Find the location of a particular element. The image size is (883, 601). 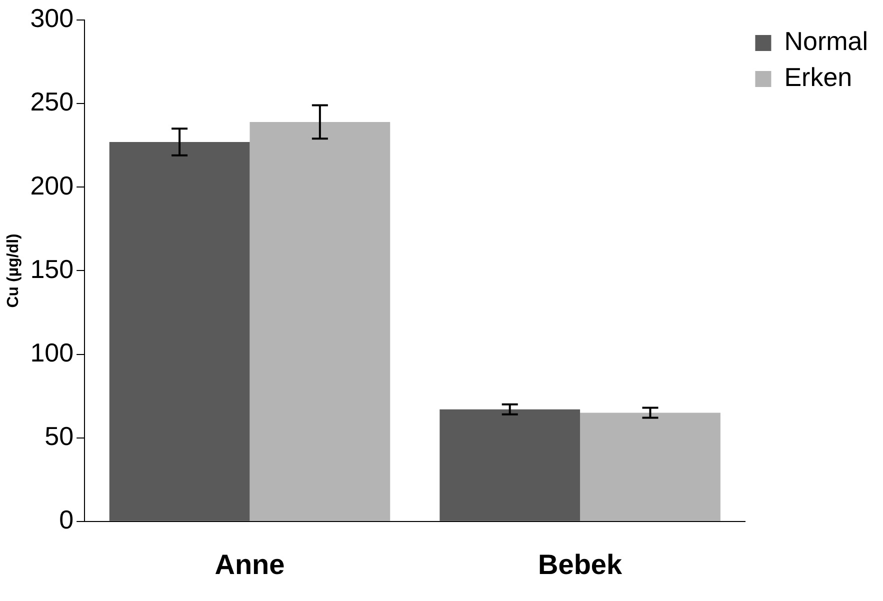

y-tick-label: 100 is located at coordinates (52, 352).